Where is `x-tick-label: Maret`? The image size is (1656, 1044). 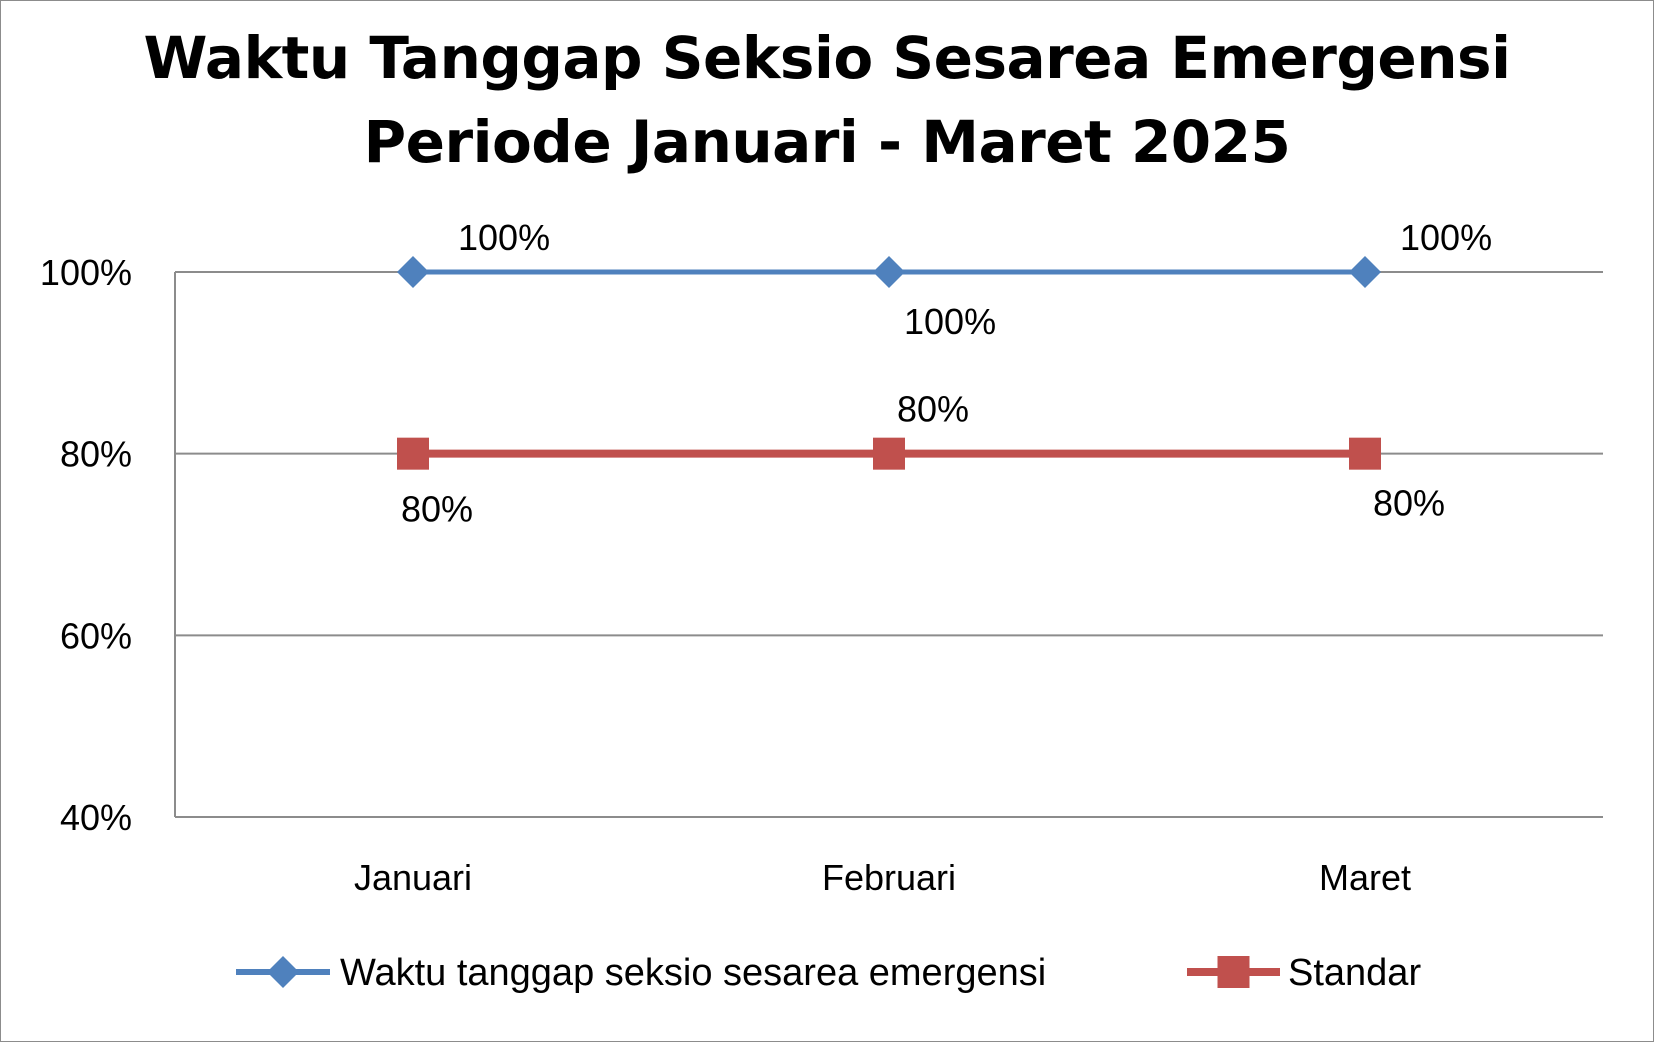
x-tick-label: Maret is located at coordinates (1365, 877).